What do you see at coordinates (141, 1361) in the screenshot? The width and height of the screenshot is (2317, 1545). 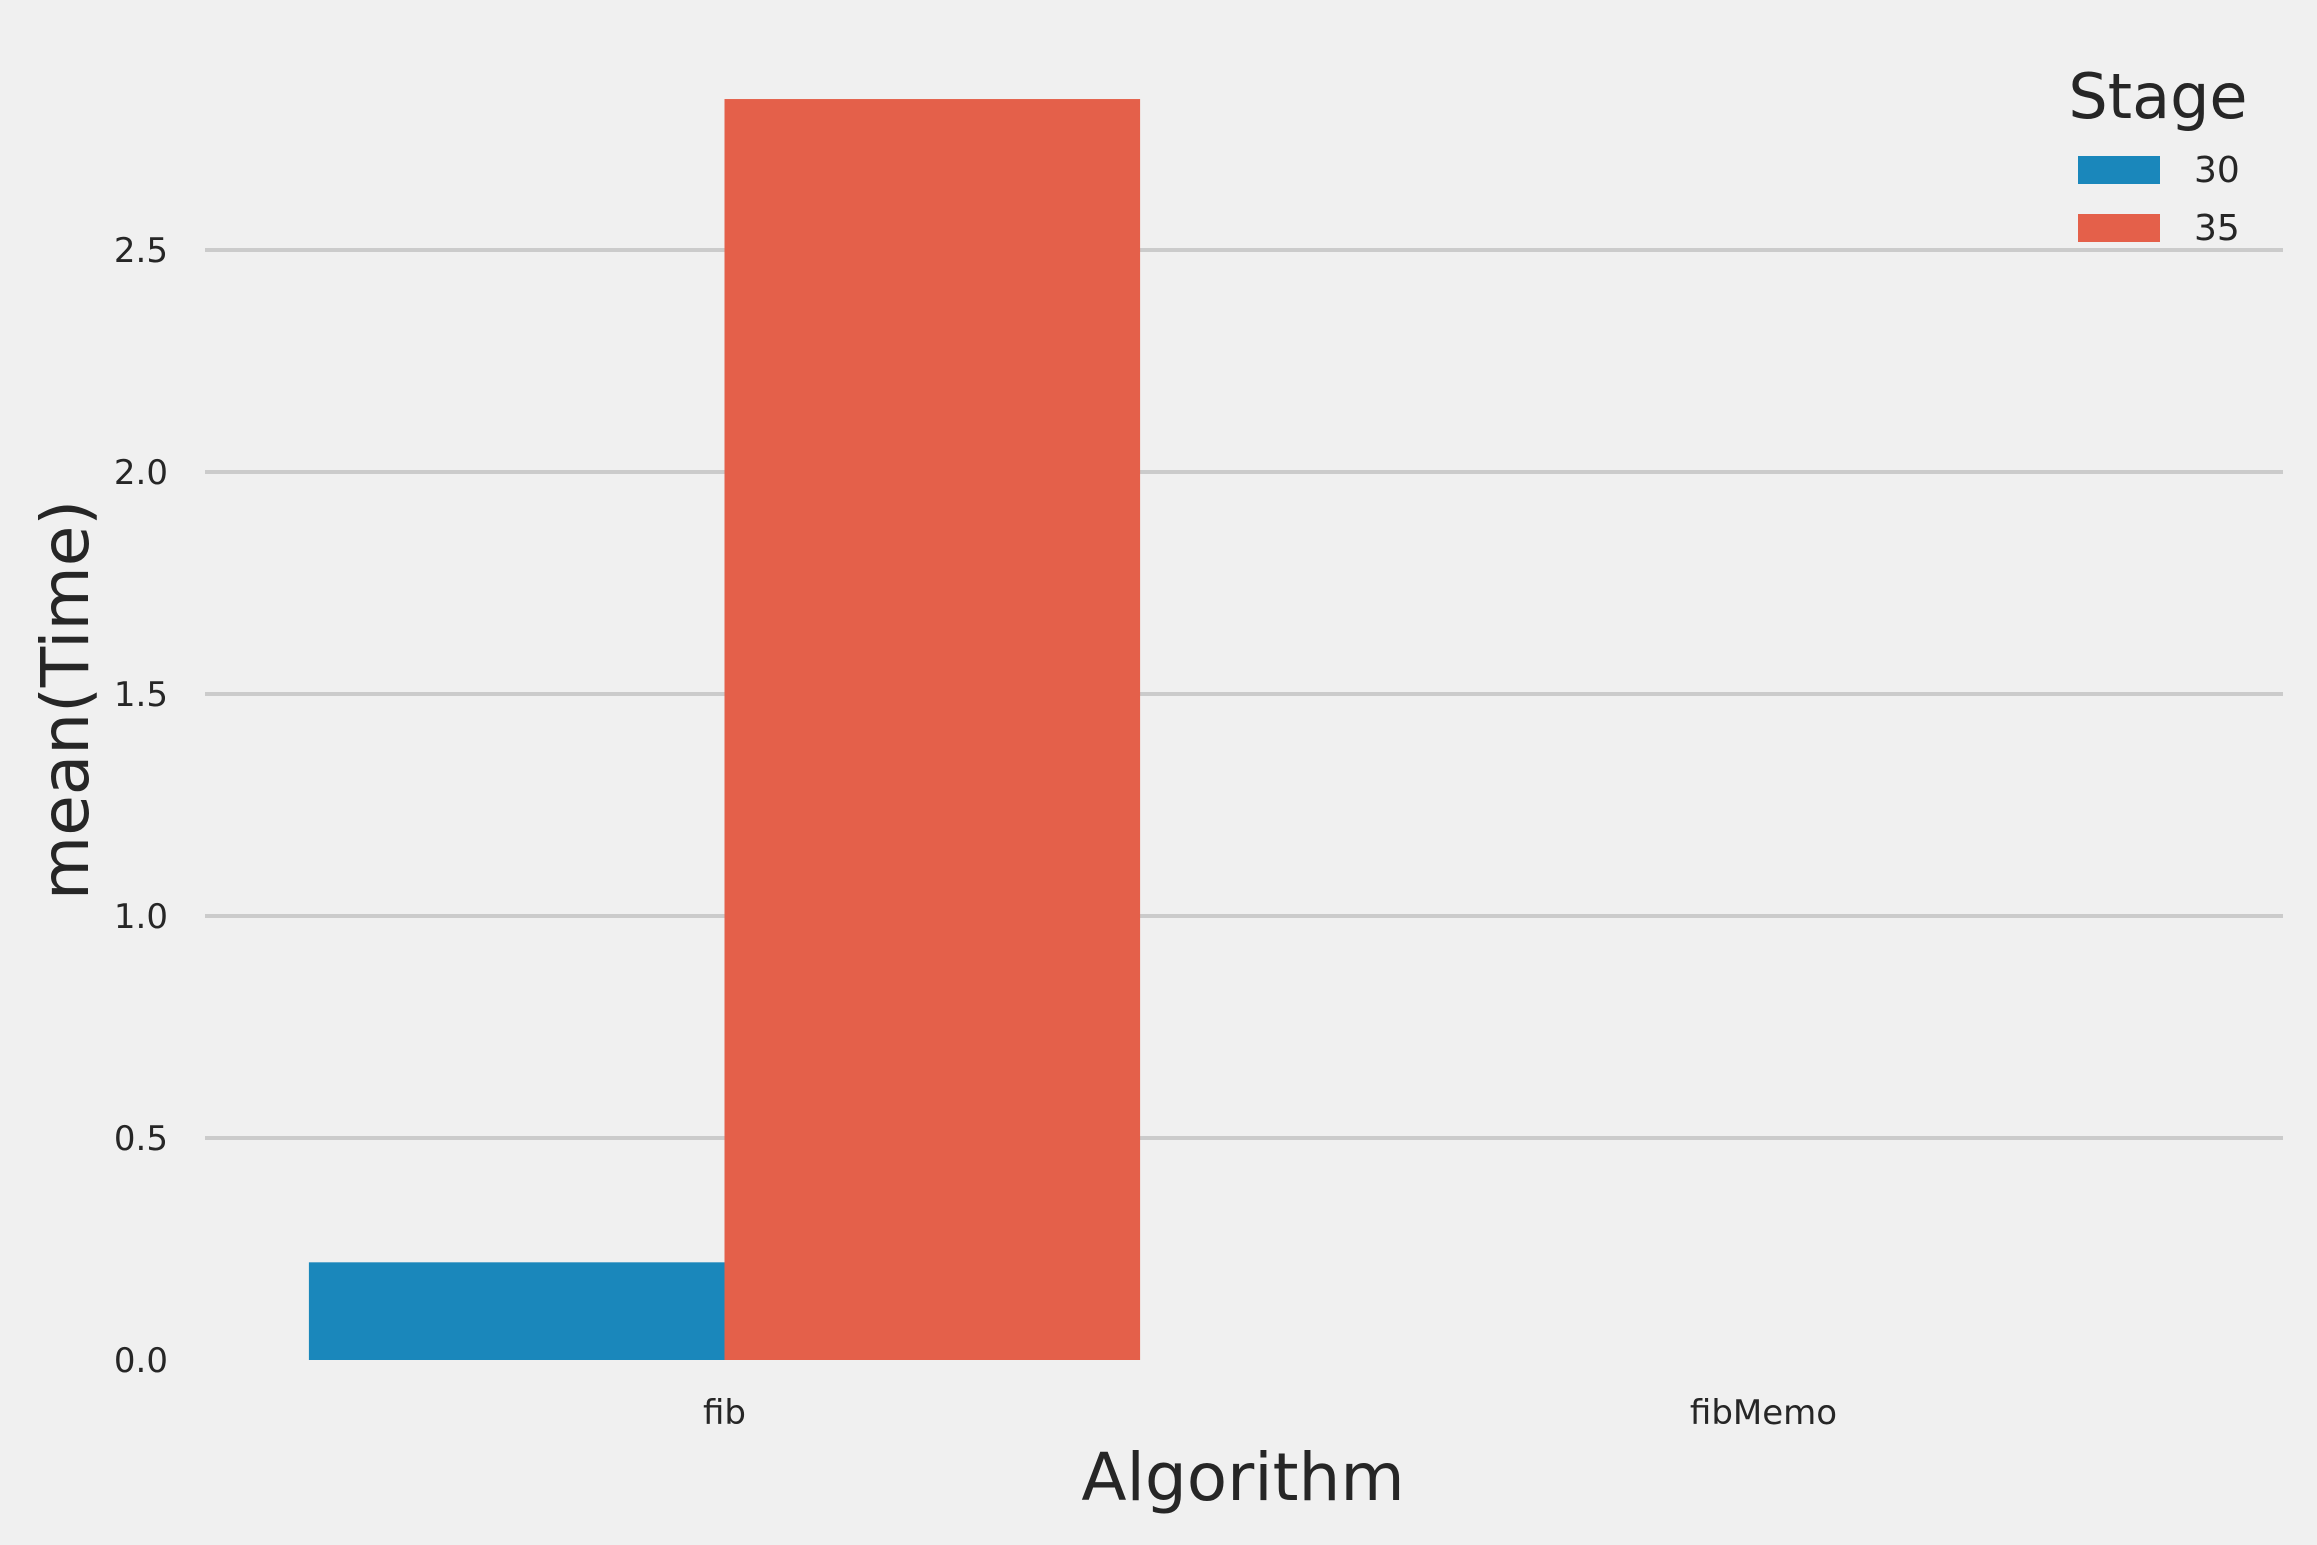 I see `y-tick-label: 0.0` at bounding box center [141, 1361].